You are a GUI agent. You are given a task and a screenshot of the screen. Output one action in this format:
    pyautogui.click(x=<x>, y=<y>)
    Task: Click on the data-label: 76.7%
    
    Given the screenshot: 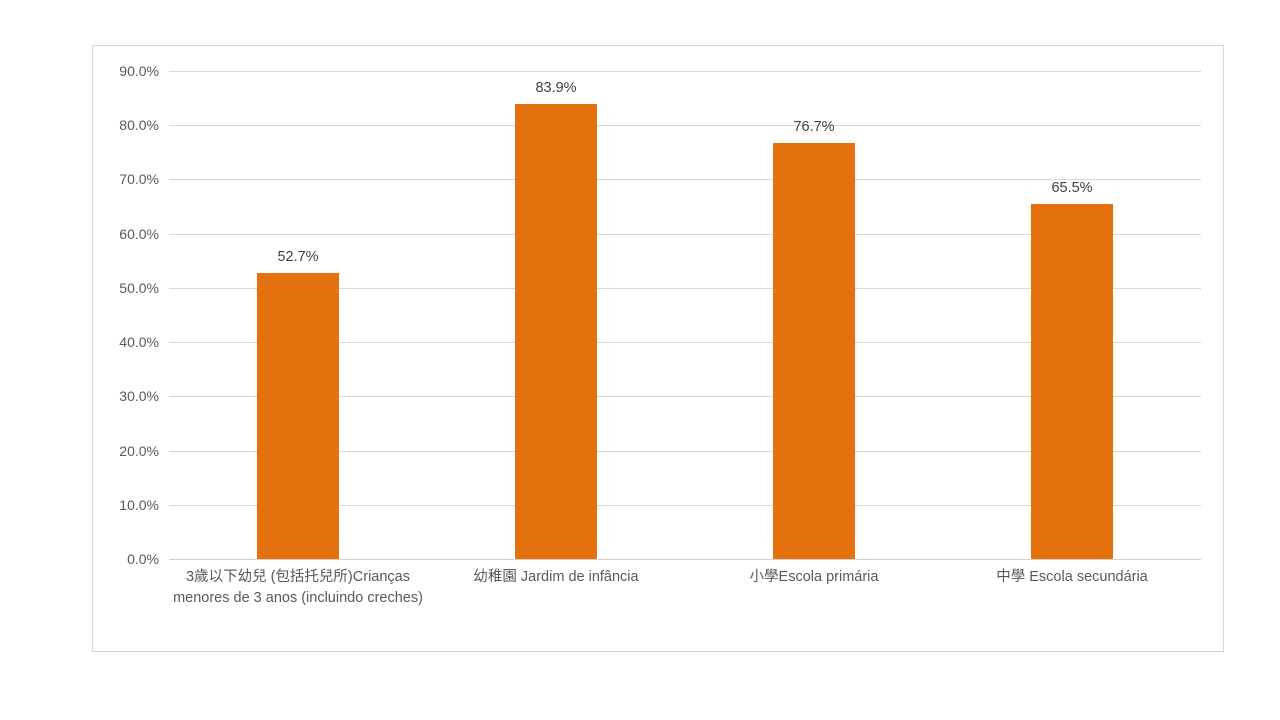 What is the action you would take?
    pyautogui.click(x=814, y=127)
    